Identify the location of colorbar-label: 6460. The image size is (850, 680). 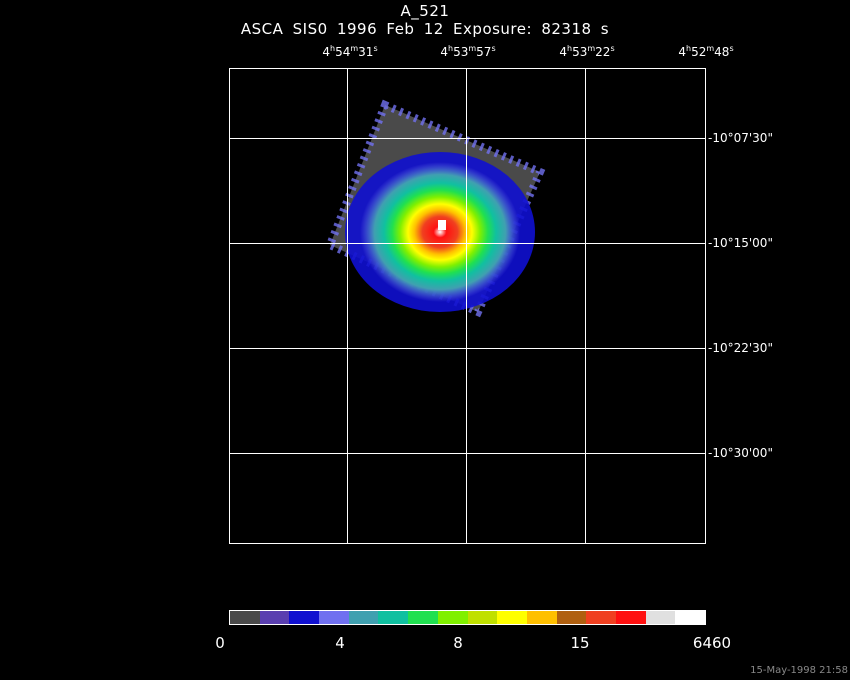
(712, 643).